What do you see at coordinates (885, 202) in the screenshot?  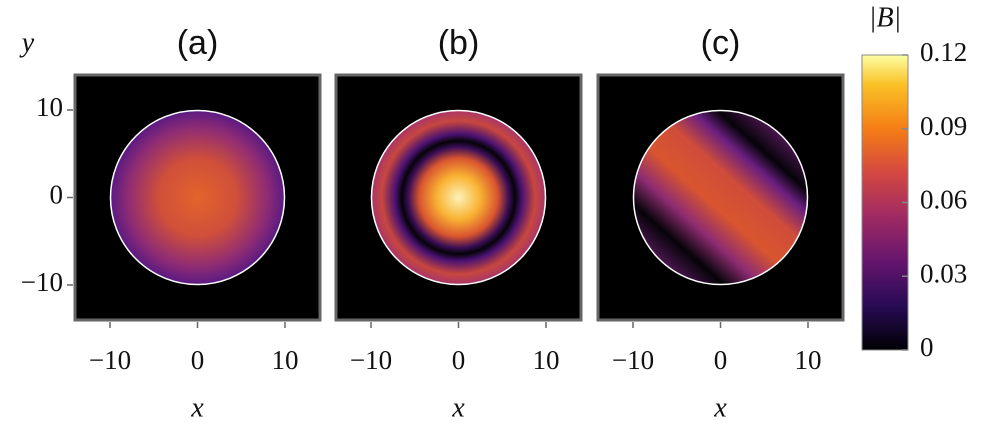 I see `colorbar` at bounding box center [885, 202].